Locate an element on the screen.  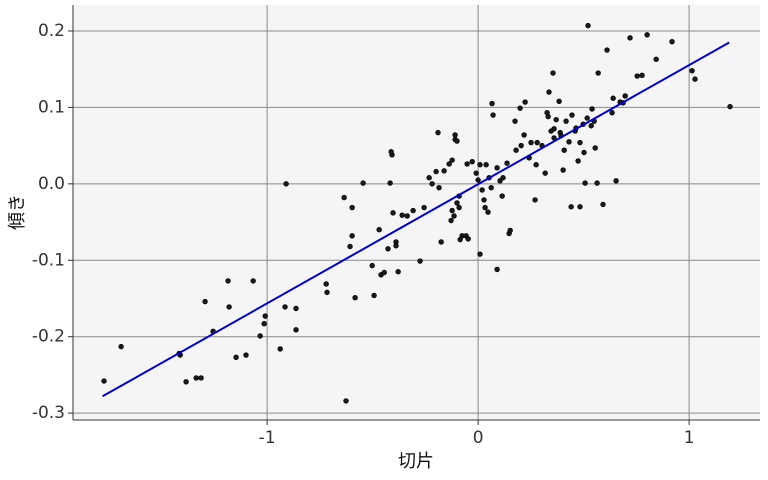
x-tick-label: -1 is located at coordinates (267, 438).